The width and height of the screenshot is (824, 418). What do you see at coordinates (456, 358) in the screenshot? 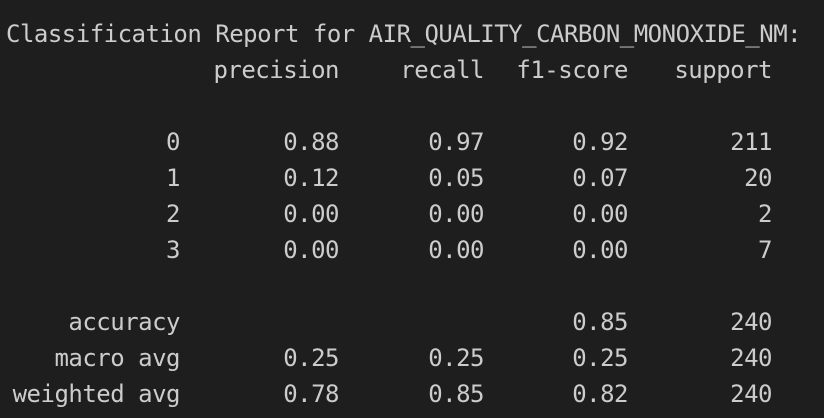
I see `recall-value: 0.25` at bounding box center [456, 358].